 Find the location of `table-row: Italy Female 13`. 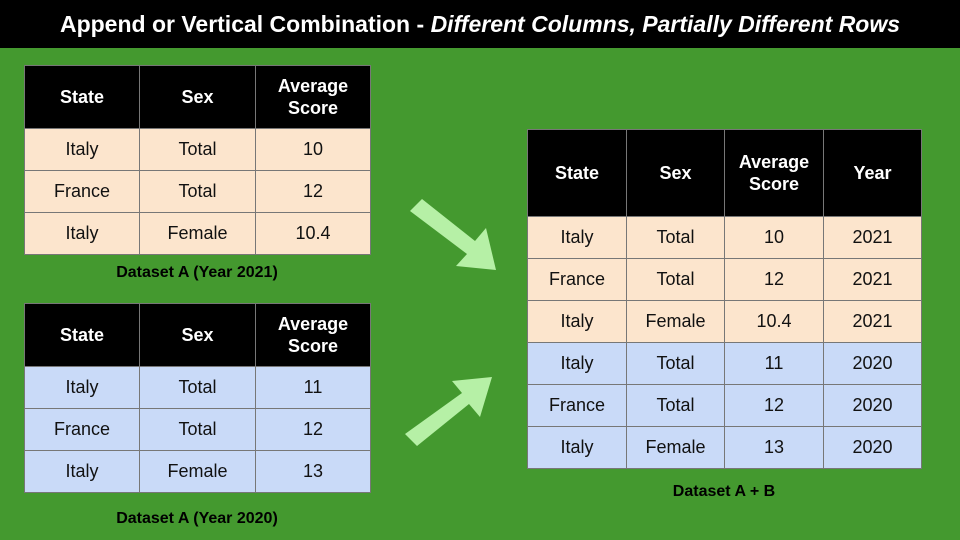

table-row: Italy Female 13 is located at coordinates (197, 471).